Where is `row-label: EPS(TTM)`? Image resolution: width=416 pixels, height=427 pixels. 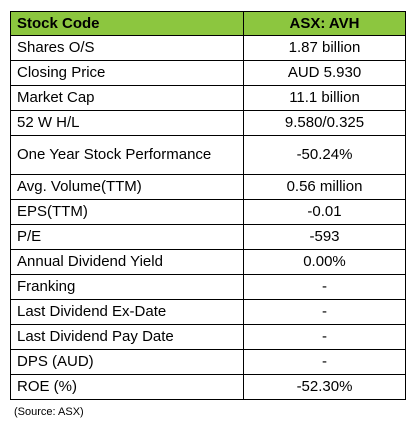 row-label: EPS(TTM) is located at coordinates (127, 212).